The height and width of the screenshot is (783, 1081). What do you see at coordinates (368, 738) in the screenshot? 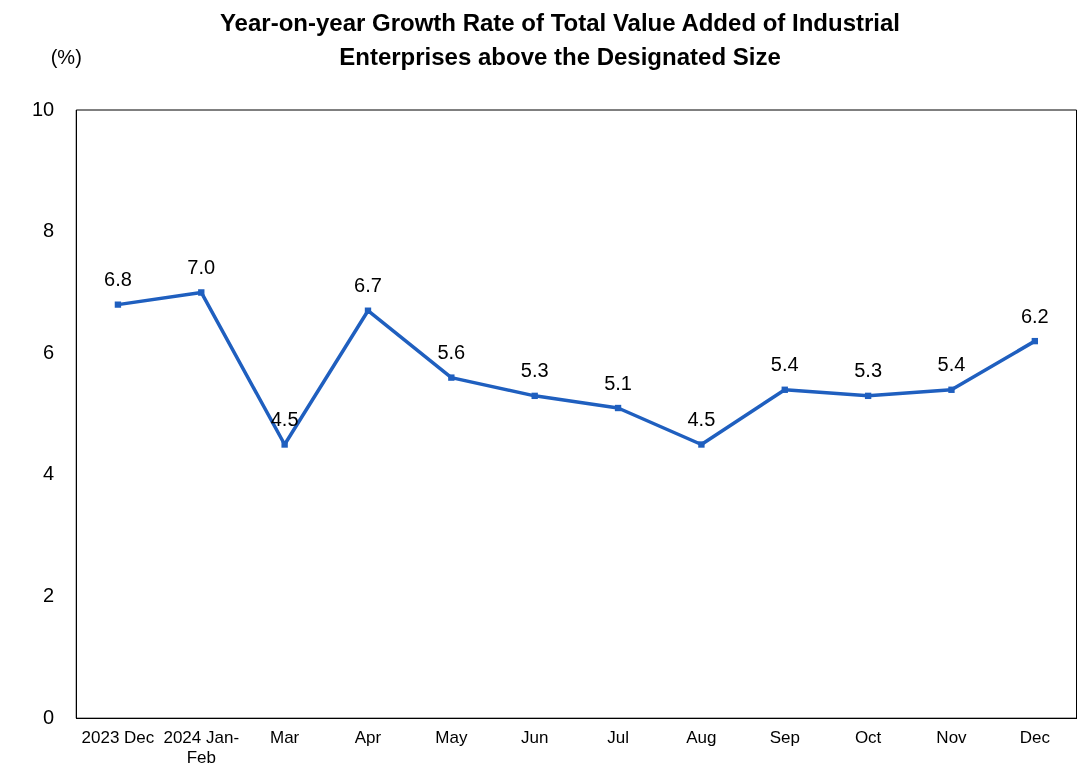
I see `x-tick-label: Apr` at bounding box center [368, 738].